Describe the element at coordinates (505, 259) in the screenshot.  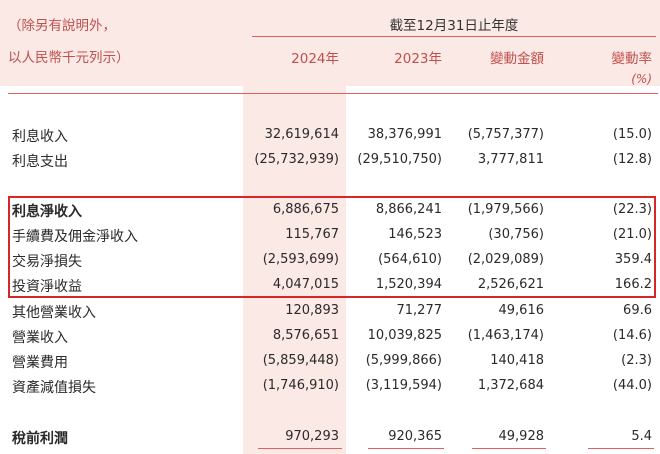
I see `cell-change: (2,029,089)` at that location.